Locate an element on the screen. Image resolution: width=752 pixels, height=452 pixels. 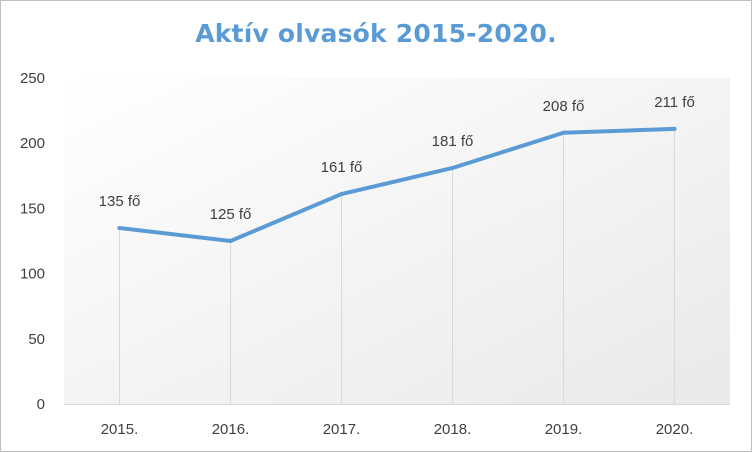
x-tick-label: 2019. is located at coordinates (564, 429).